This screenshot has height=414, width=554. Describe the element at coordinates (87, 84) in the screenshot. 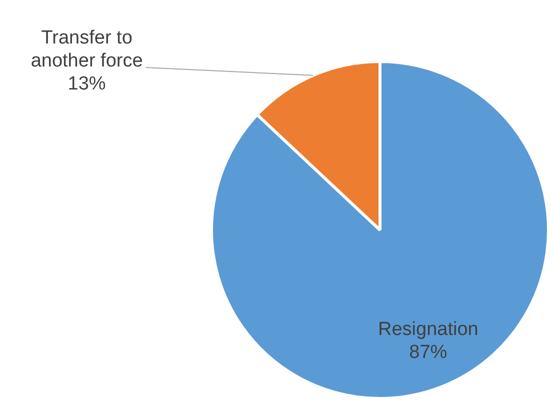

I see `data-label: 13%` at that location.